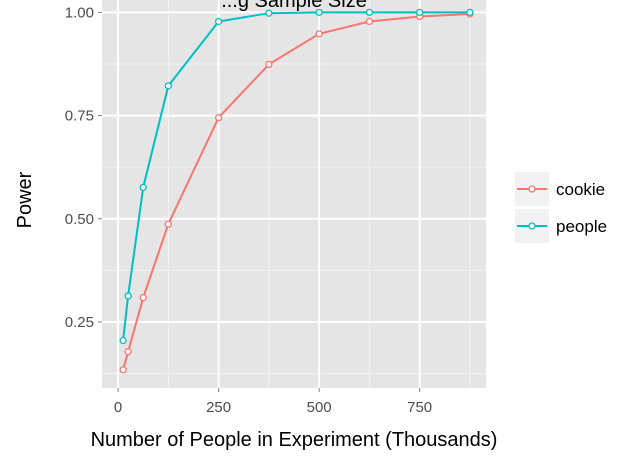 The width and height of the screenshot is (629, 457). What do you see at coordinates (294, 6) in the screenshot?
I see `chart-title: ...g Sample Size` at bounding box center [294, 6].